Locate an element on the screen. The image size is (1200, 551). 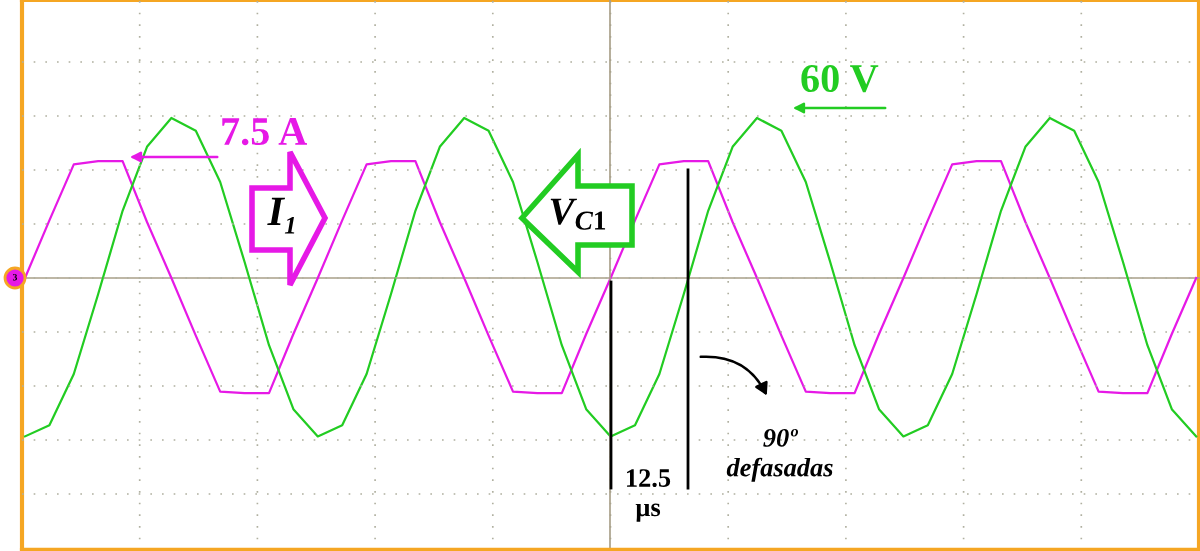
text: 12.5 µs is located at coordinates (649, 495).